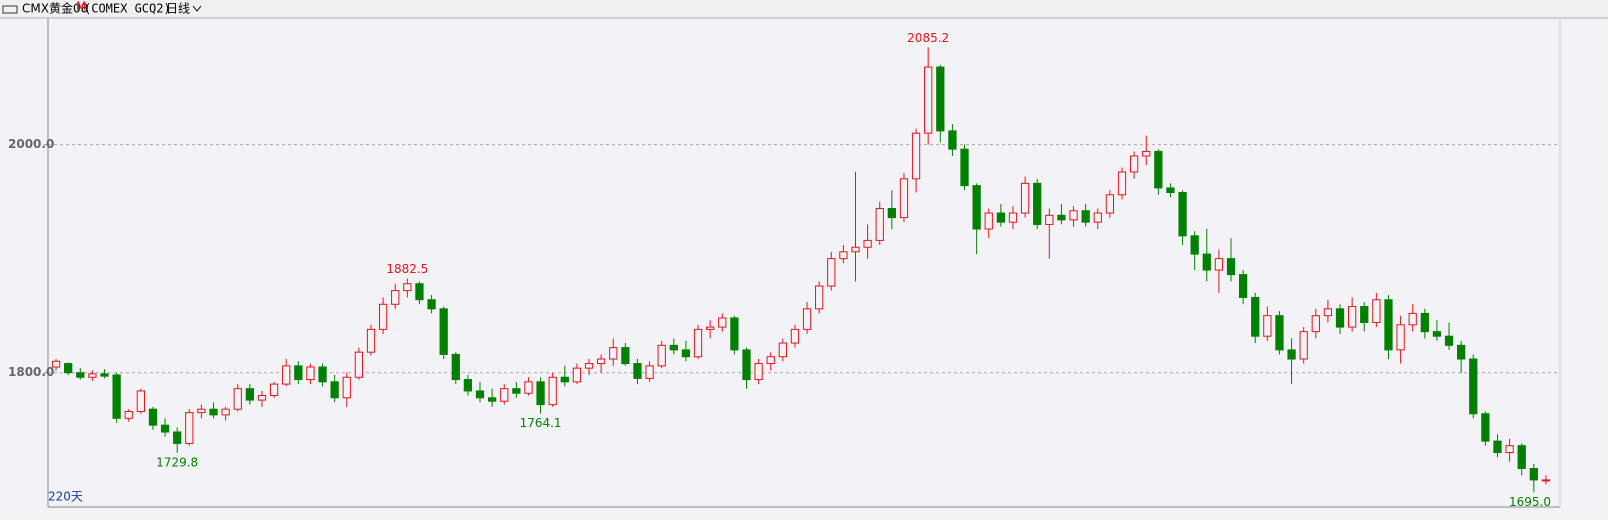 This screenshot has height=520, width=1608. Describe the element at coordinates (65, 497) in the screenshot. I see `bar-count-label: 220天` at that location.